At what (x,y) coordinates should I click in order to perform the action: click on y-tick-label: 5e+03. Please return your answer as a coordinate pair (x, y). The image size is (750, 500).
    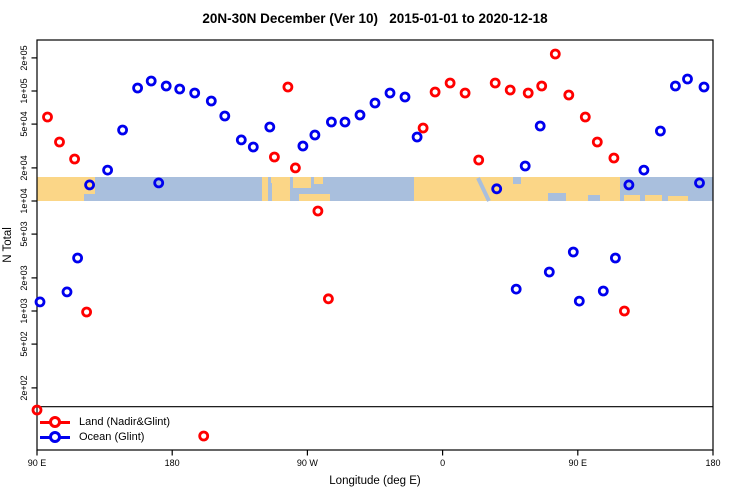
    Looking at the image, I should click on (24, 234).